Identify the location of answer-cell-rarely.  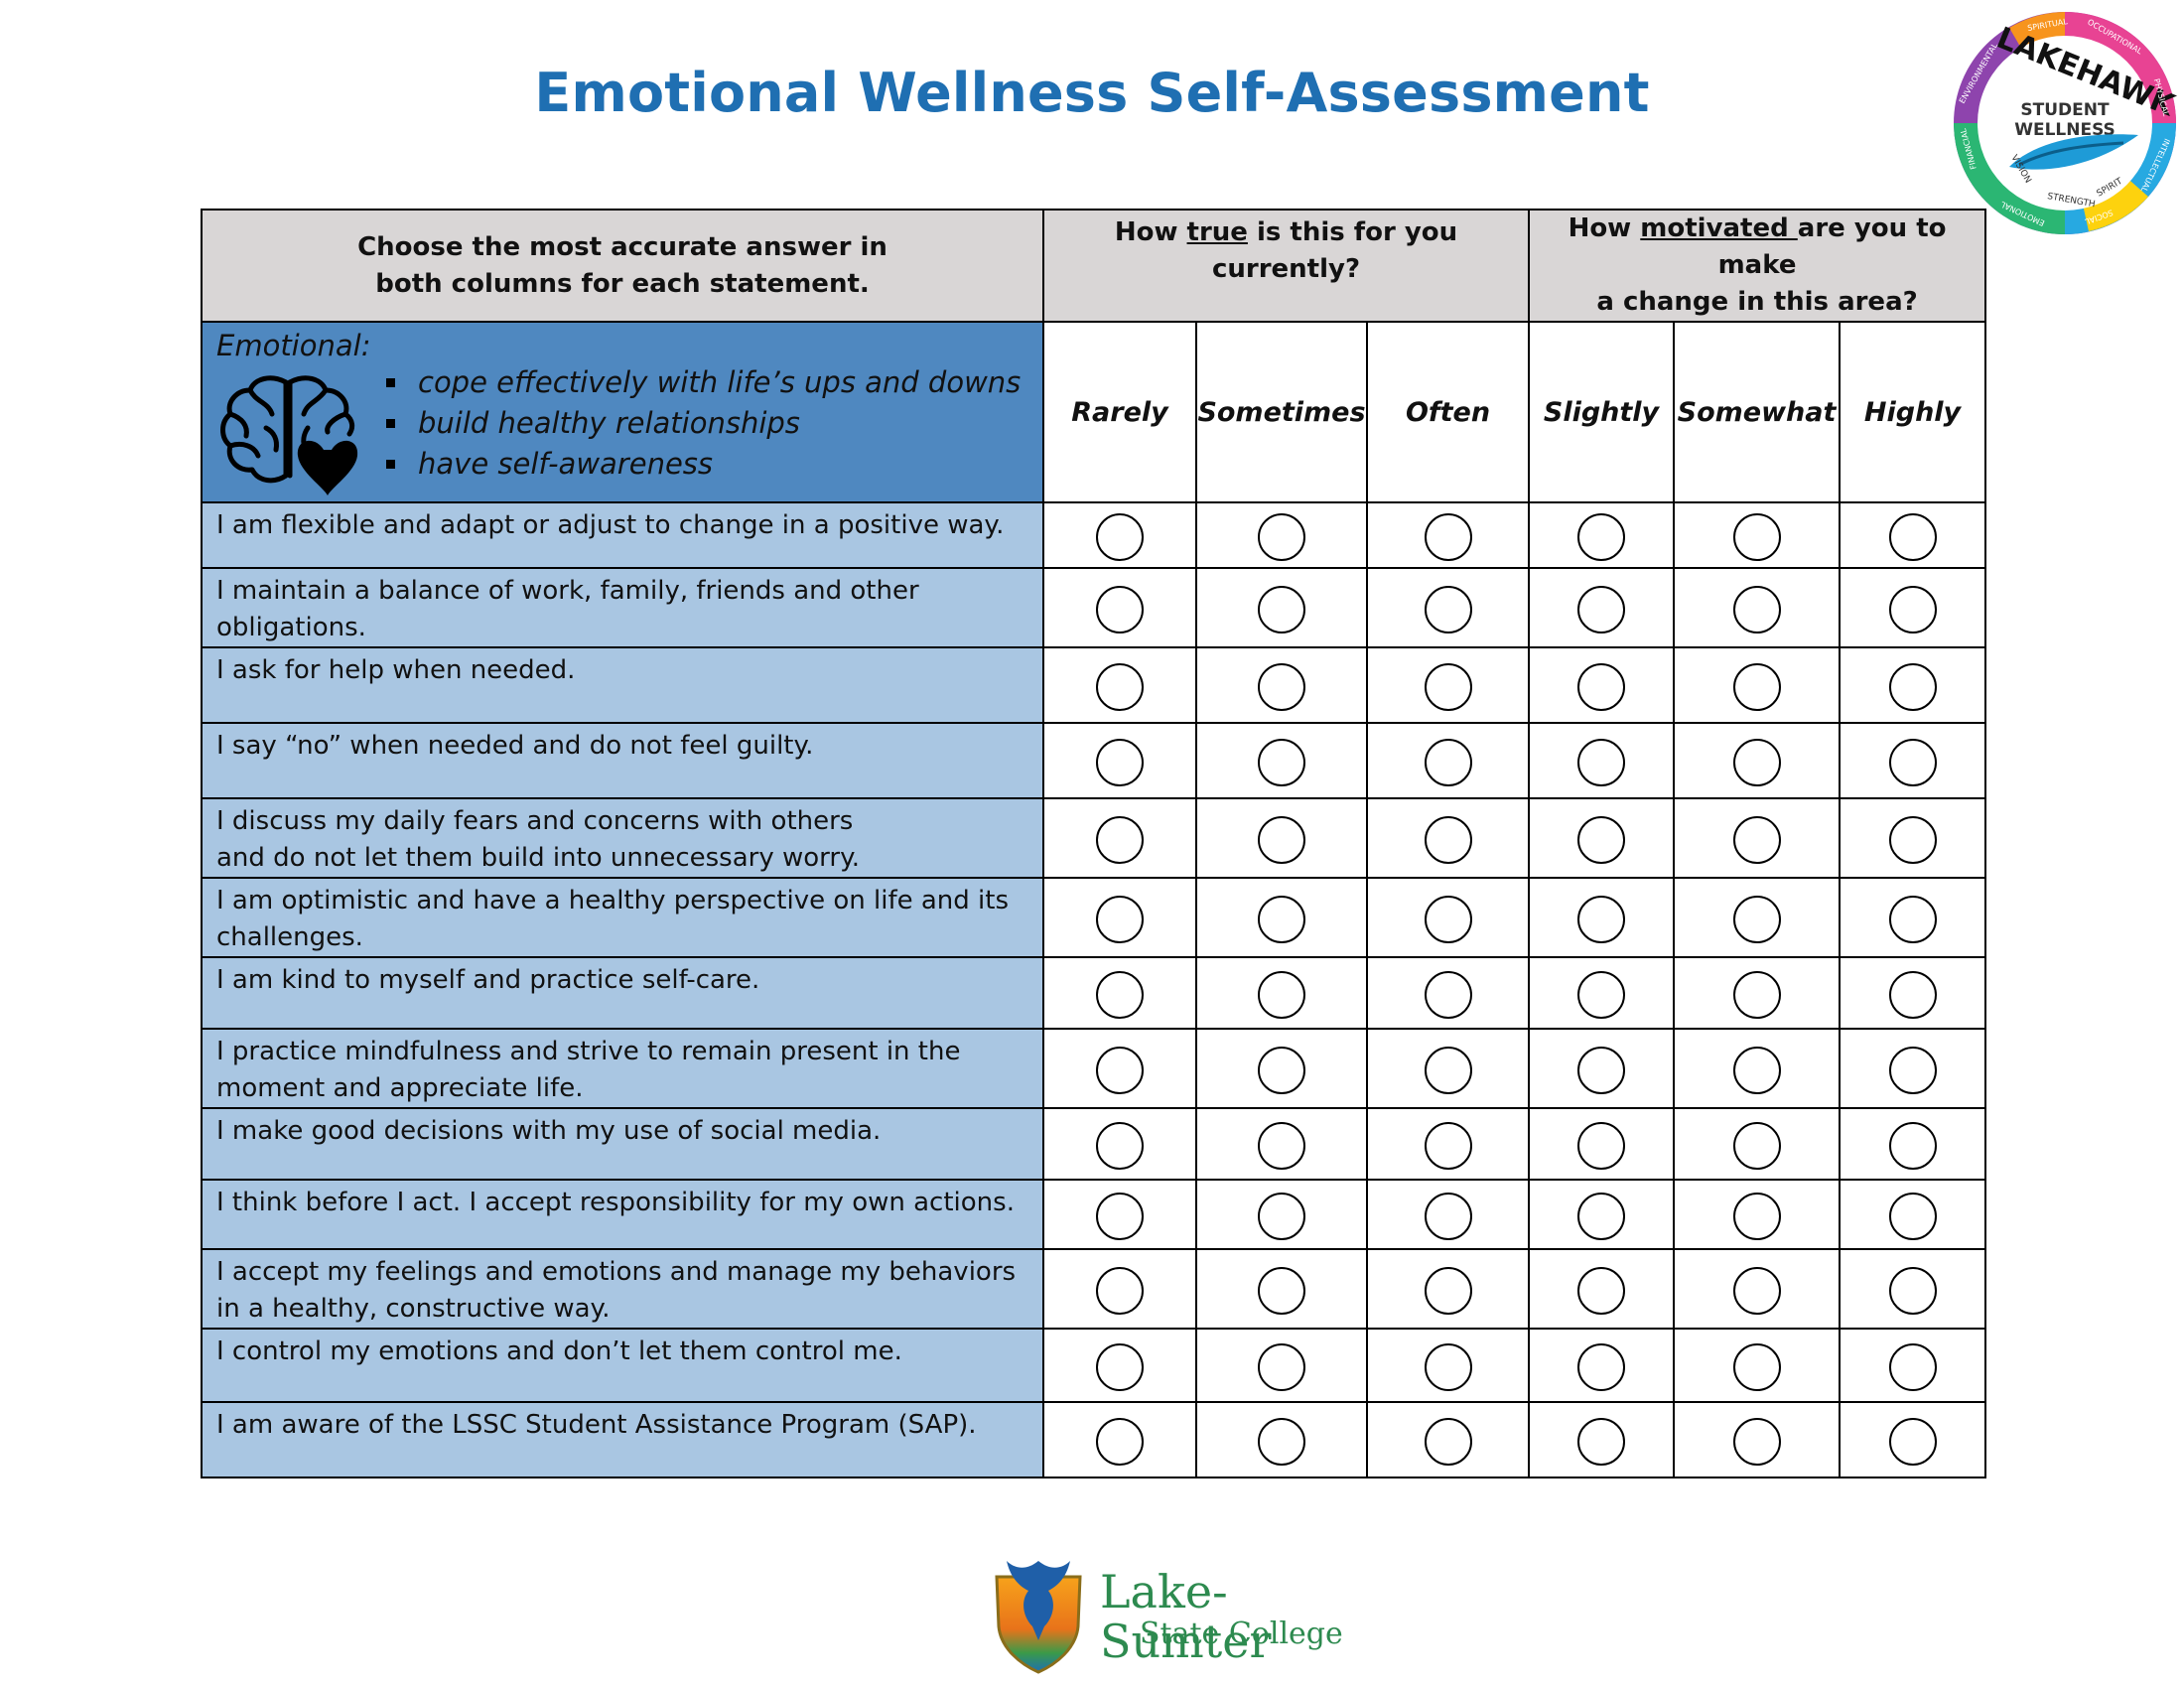
(1119, 535).